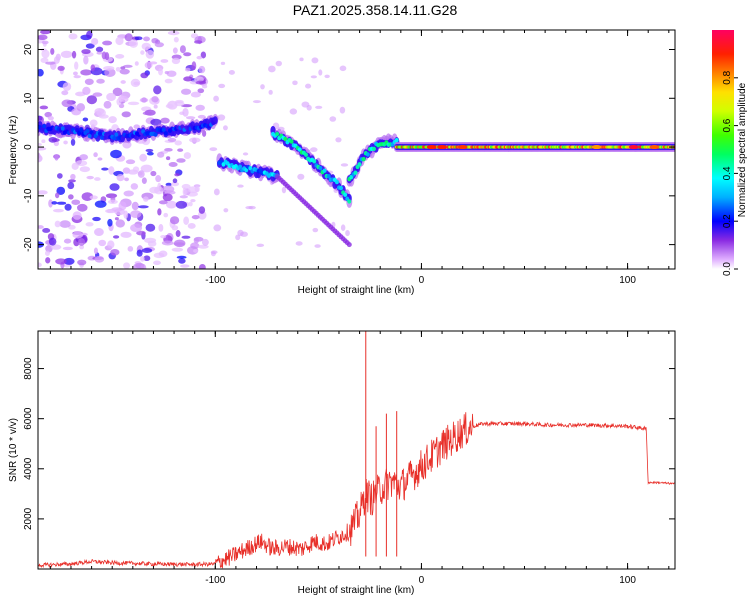  I want to click on spectrogram-tail, so click(349, 245).